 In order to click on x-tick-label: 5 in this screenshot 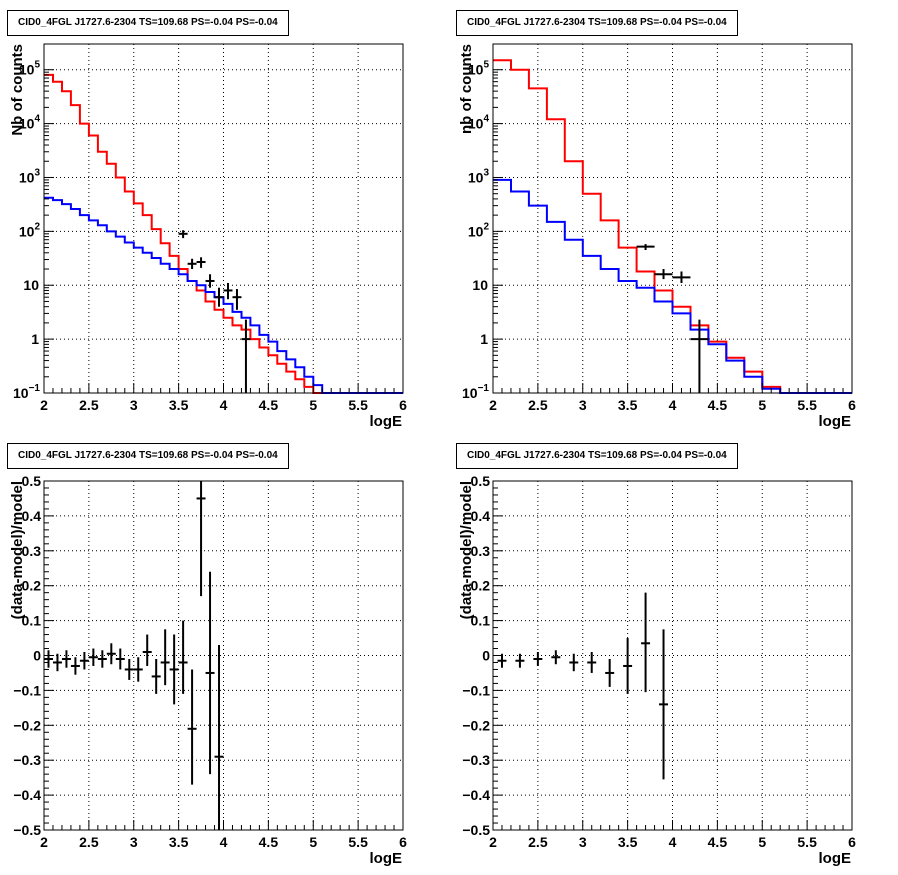, I will do `click(762, 405)`.